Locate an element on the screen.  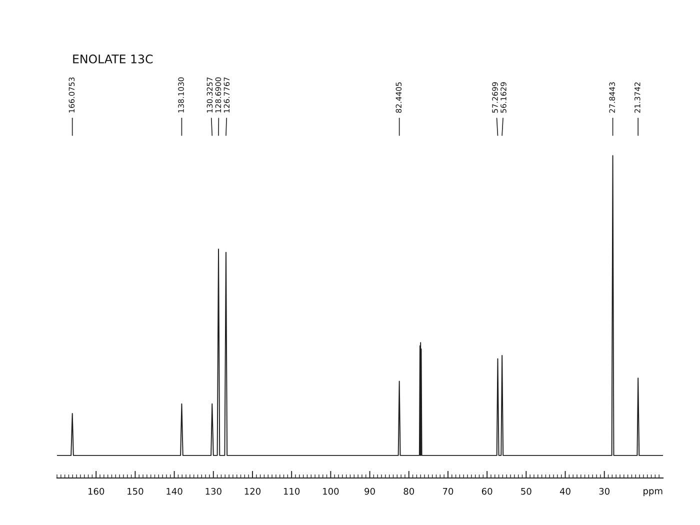
x-tick-label: 40 is located at coordinates (565, 491).